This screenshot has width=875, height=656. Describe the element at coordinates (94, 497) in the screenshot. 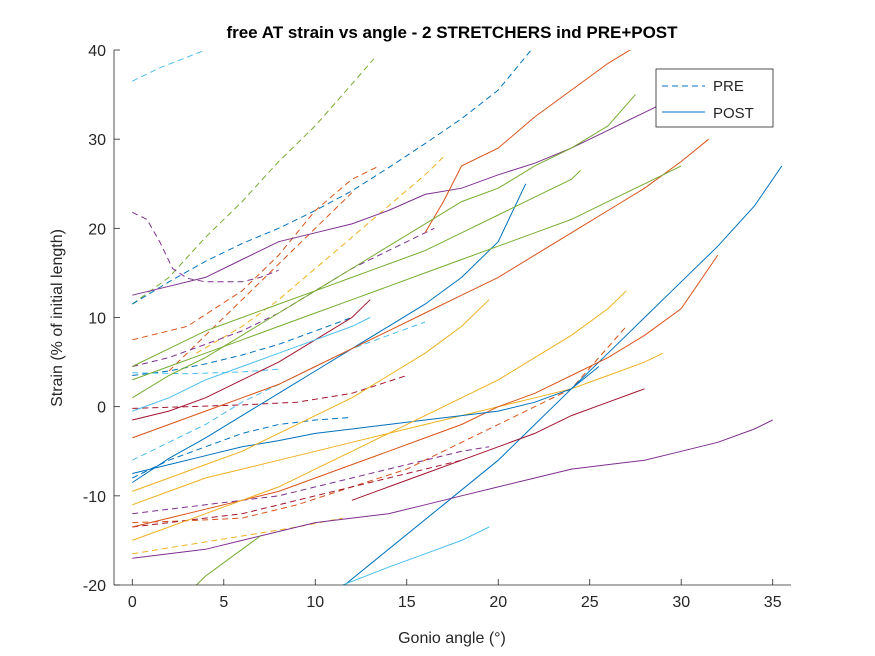

I see `y-tick-label: -10` at that location.